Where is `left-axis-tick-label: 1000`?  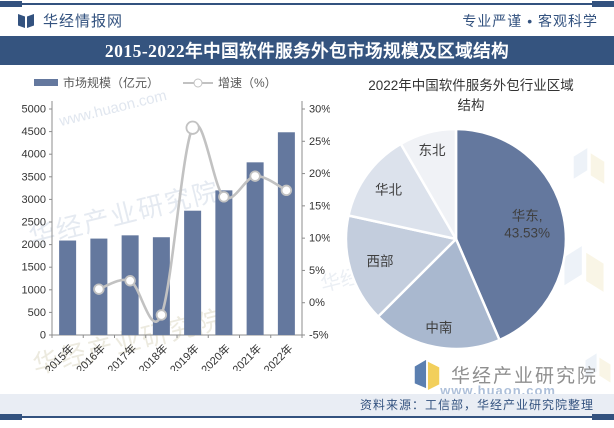 left-axis-tick-label: 1000 is located at coordinates (34, 290).